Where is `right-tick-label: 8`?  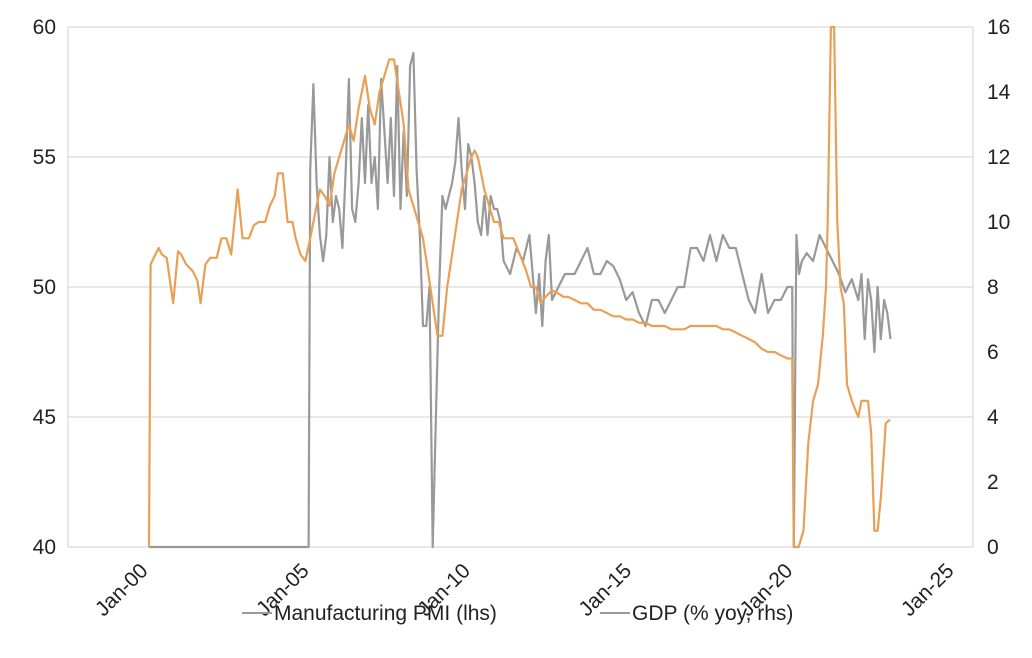
right-tick-label: 8 is located at coordinates (993, 287).